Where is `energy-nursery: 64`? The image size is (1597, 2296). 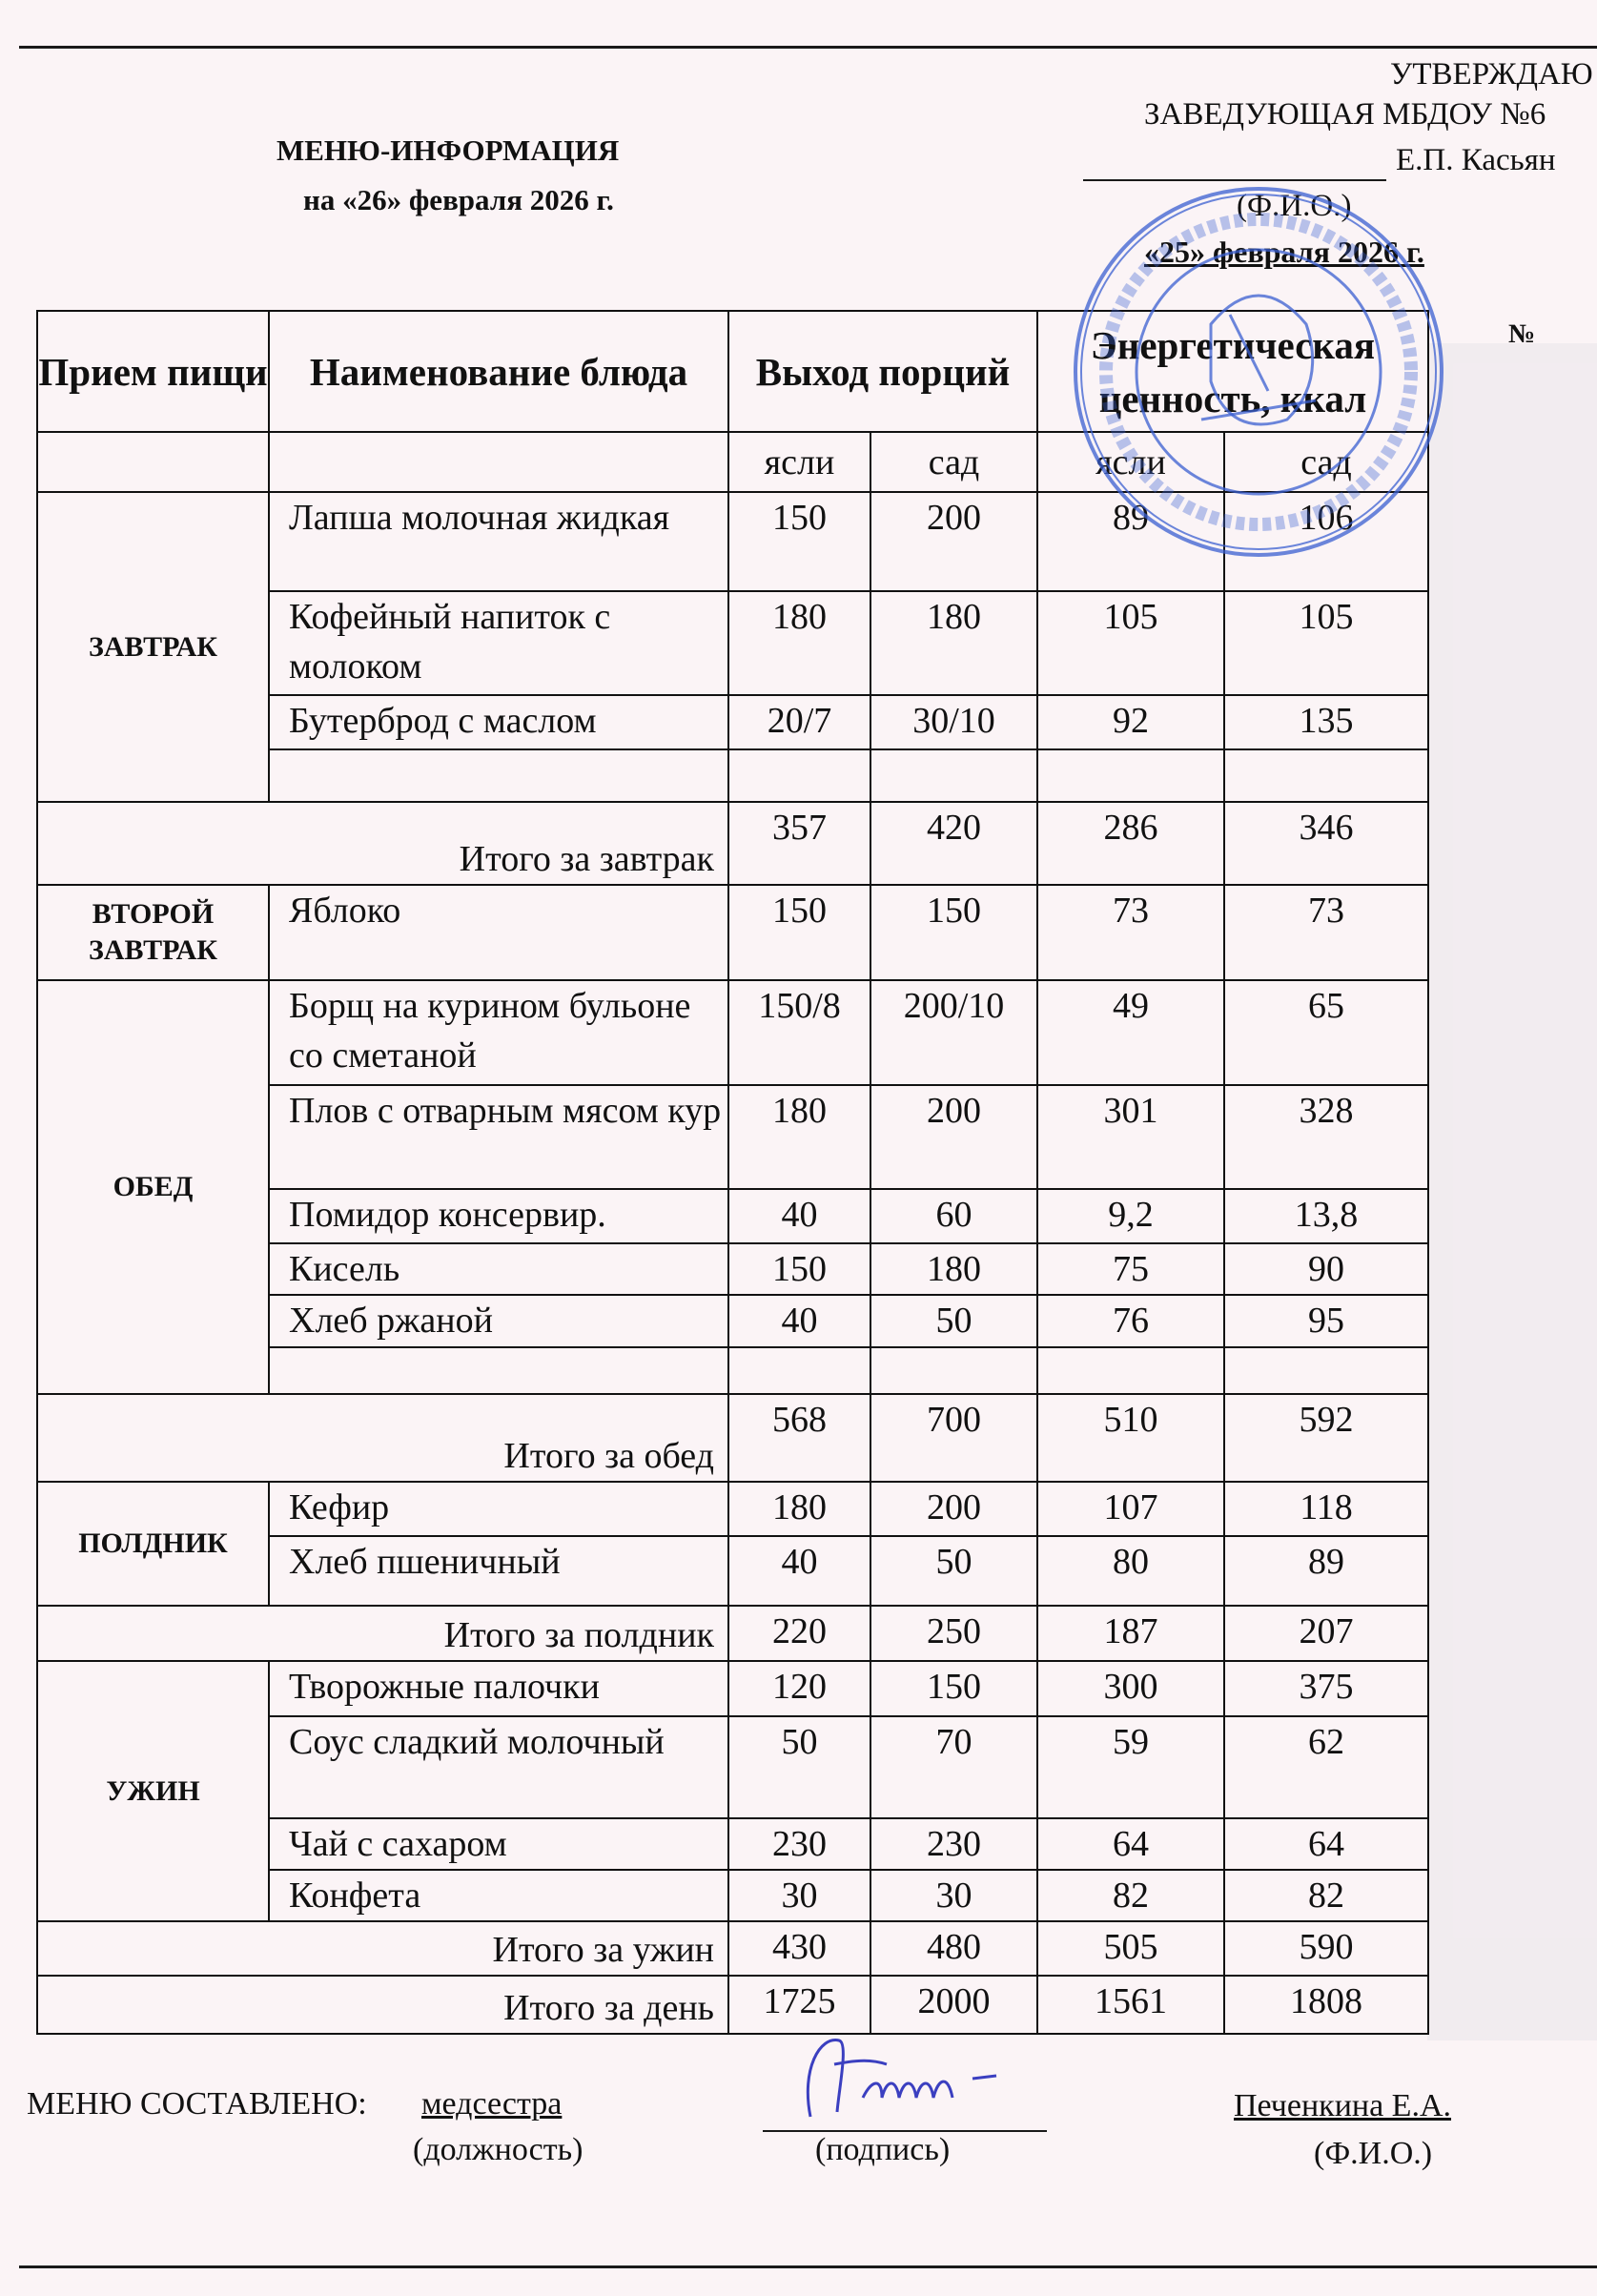 energy-nursery: 64 is located at coordinates (1131, 1844).